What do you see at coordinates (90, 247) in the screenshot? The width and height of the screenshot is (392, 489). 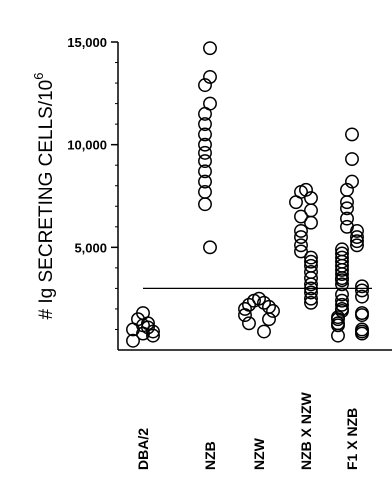 I see `y-tick-label: 5,000` at bounding box center [90, 247].